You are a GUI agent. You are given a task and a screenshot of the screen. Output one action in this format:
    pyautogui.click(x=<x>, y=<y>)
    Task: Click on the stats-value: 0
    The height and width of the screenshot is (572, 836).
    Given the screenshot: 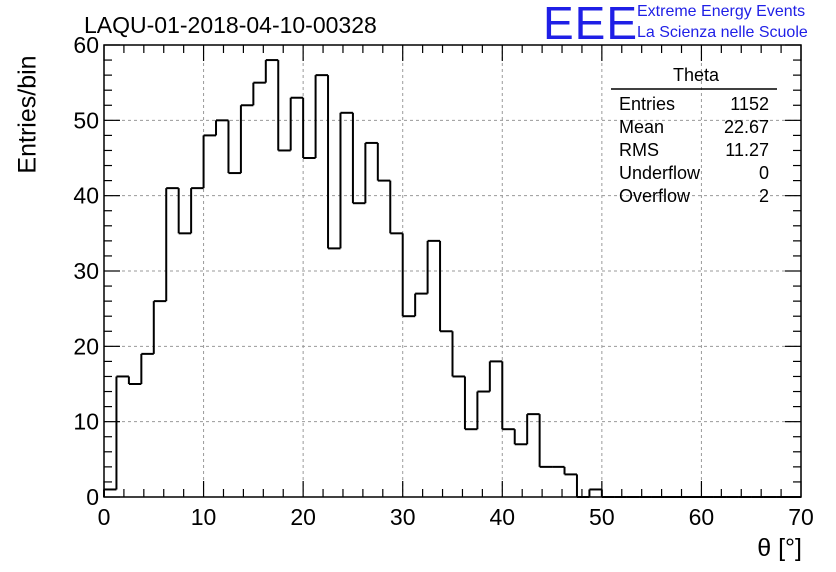 What is the action you would take?
    pyautogui.click(x=764, y=173)
    